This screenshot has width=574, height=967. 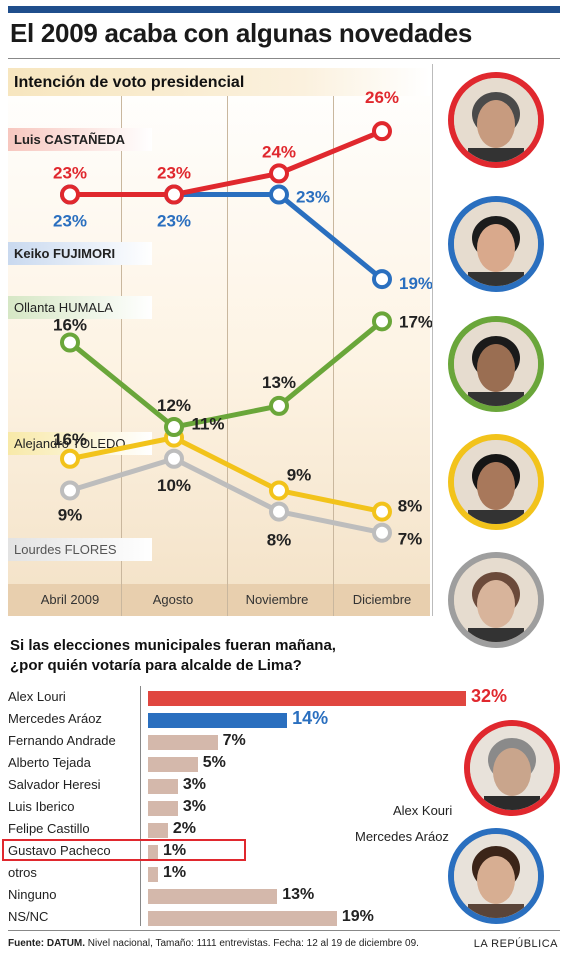 I want to click on bar-category-label: Felipe Castillo, so click(x=49, y=828).